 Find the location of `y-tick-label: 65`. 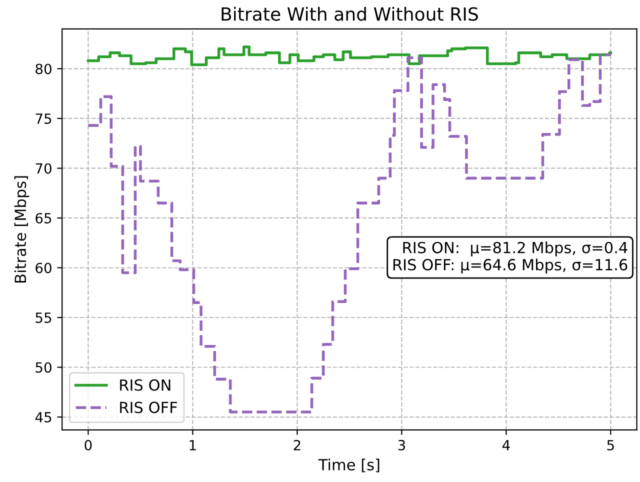

y-tick-label: 65 is located at coordinates (44, 218).